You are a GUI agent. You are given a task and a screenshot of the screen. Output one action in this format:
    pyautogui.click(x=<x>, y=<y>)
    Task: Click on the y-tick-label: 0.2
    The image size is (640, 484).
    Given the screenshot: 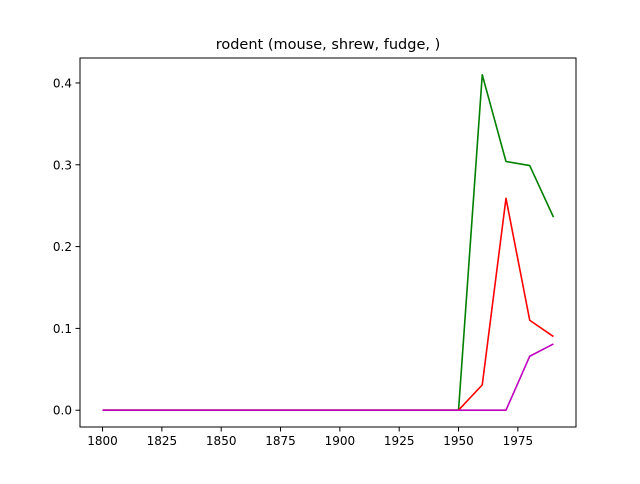 What is the action you would take?
    pyautogui.click(x=62, y=247)
    